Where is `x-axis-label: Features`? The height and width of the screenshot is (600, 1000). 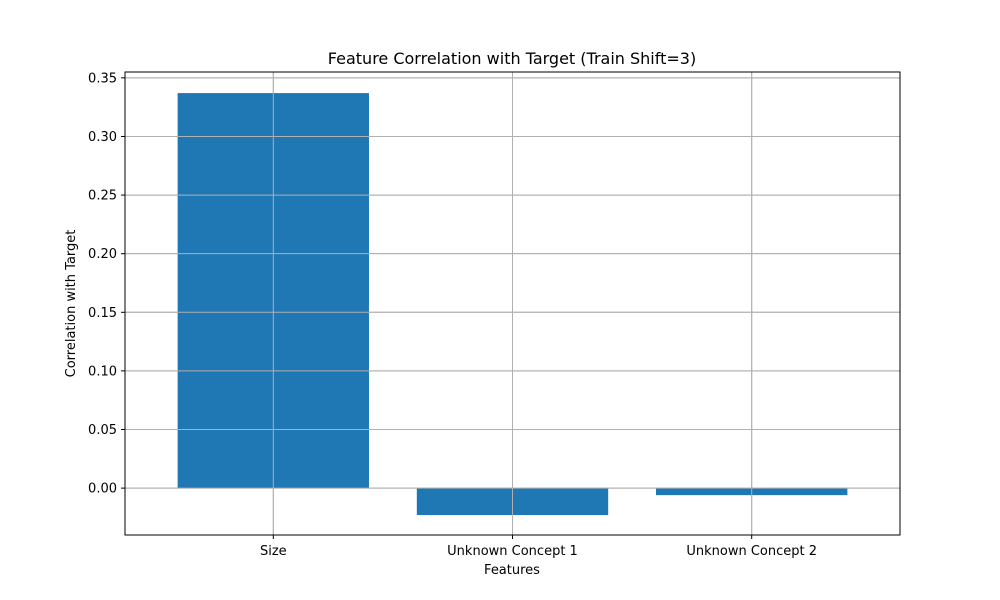 x-axis-label: Features is located at coordinates (512, 570).